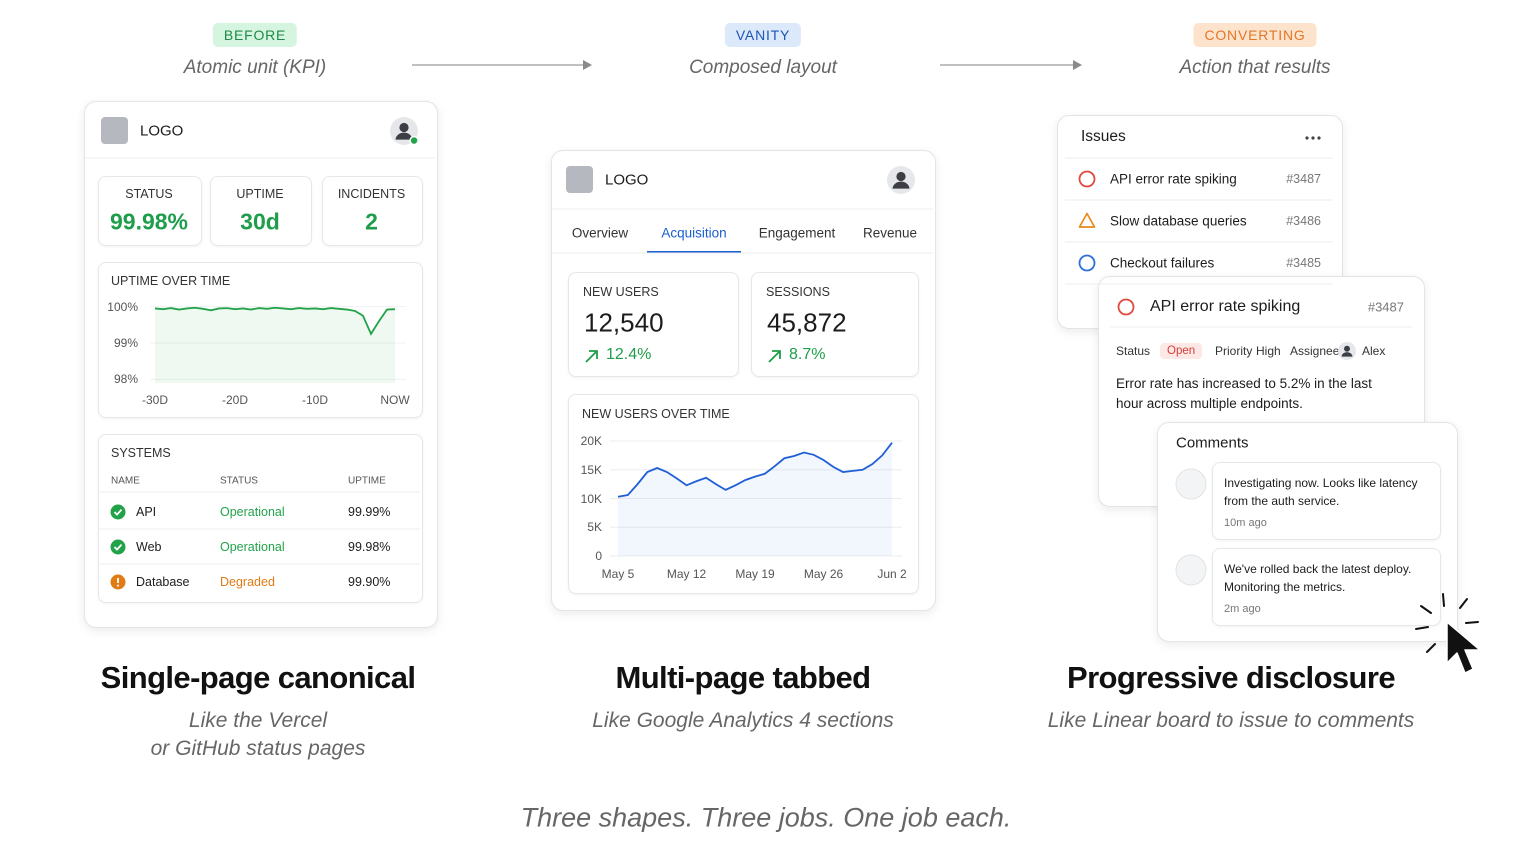 The width and height of the screenshot is (1536, 864). Describe the element at coordinates (600, 233) in the screenshot. I see `tab: Overview` at that location.